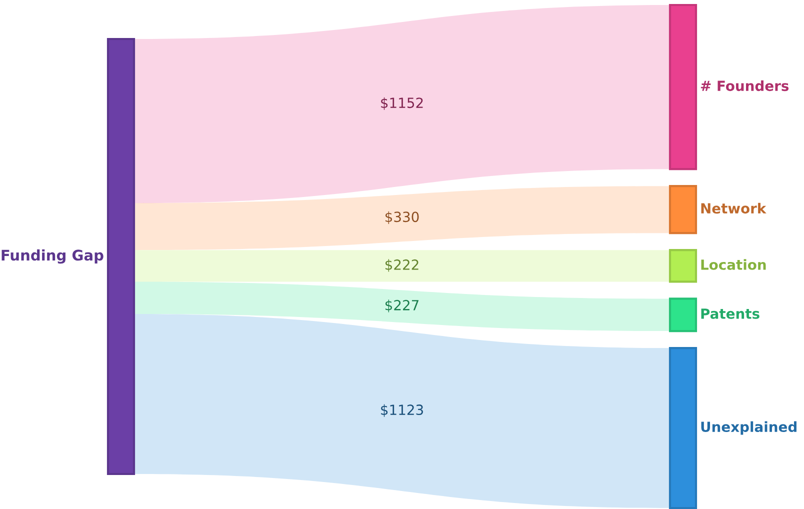 This screenshot has width=804, height=509. What do you see at coordinates (53, 256) in the screenshot?
I see `category-label: Funding Gap` at bounding box center [53, 256].